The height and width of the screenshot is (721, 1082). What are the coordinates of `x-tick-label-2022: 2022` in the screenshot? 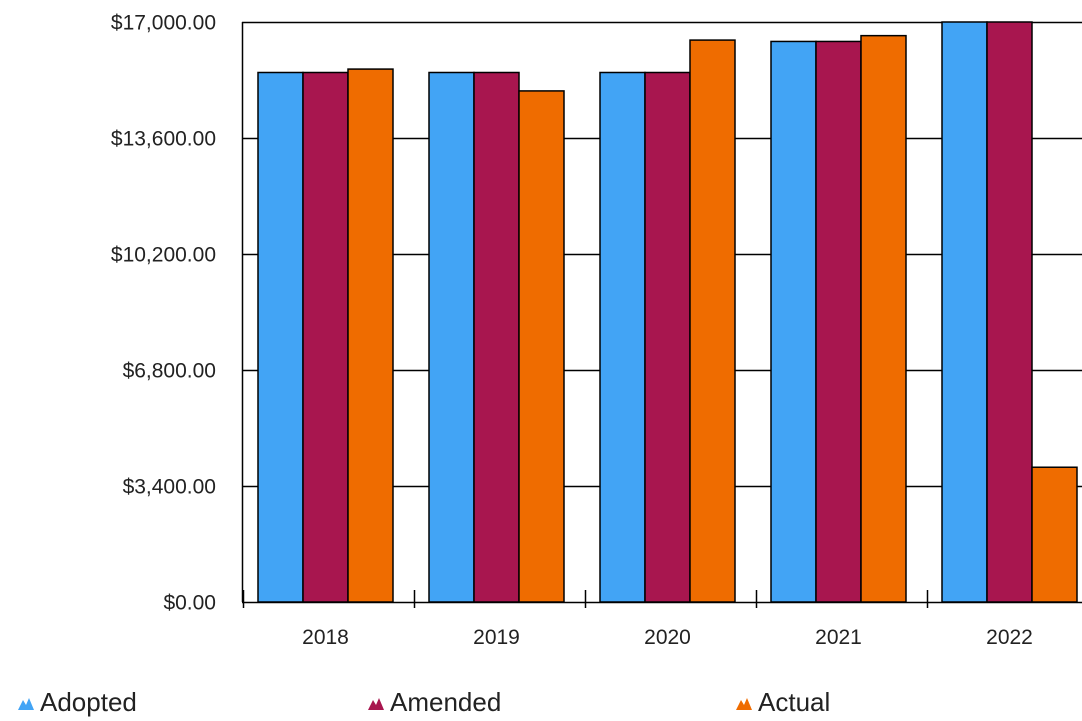 It's located at (1009, 637).